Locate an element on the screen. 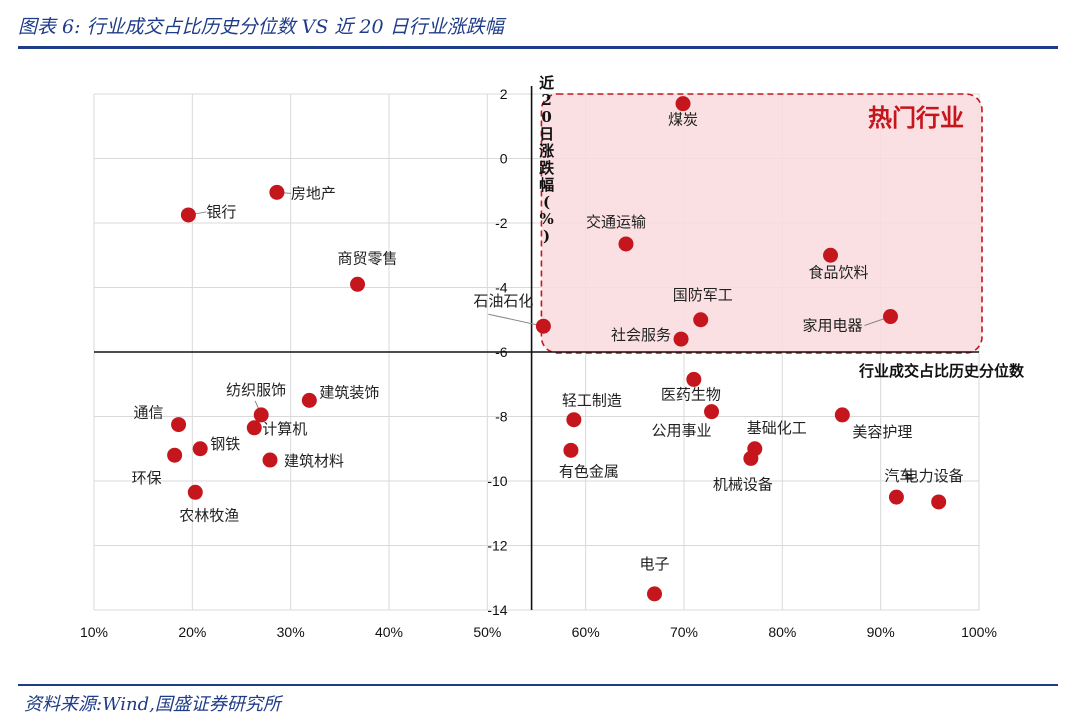 This screenshot has height=726, width=1080. point-label: 电子 is located at coordinates (654, 564).